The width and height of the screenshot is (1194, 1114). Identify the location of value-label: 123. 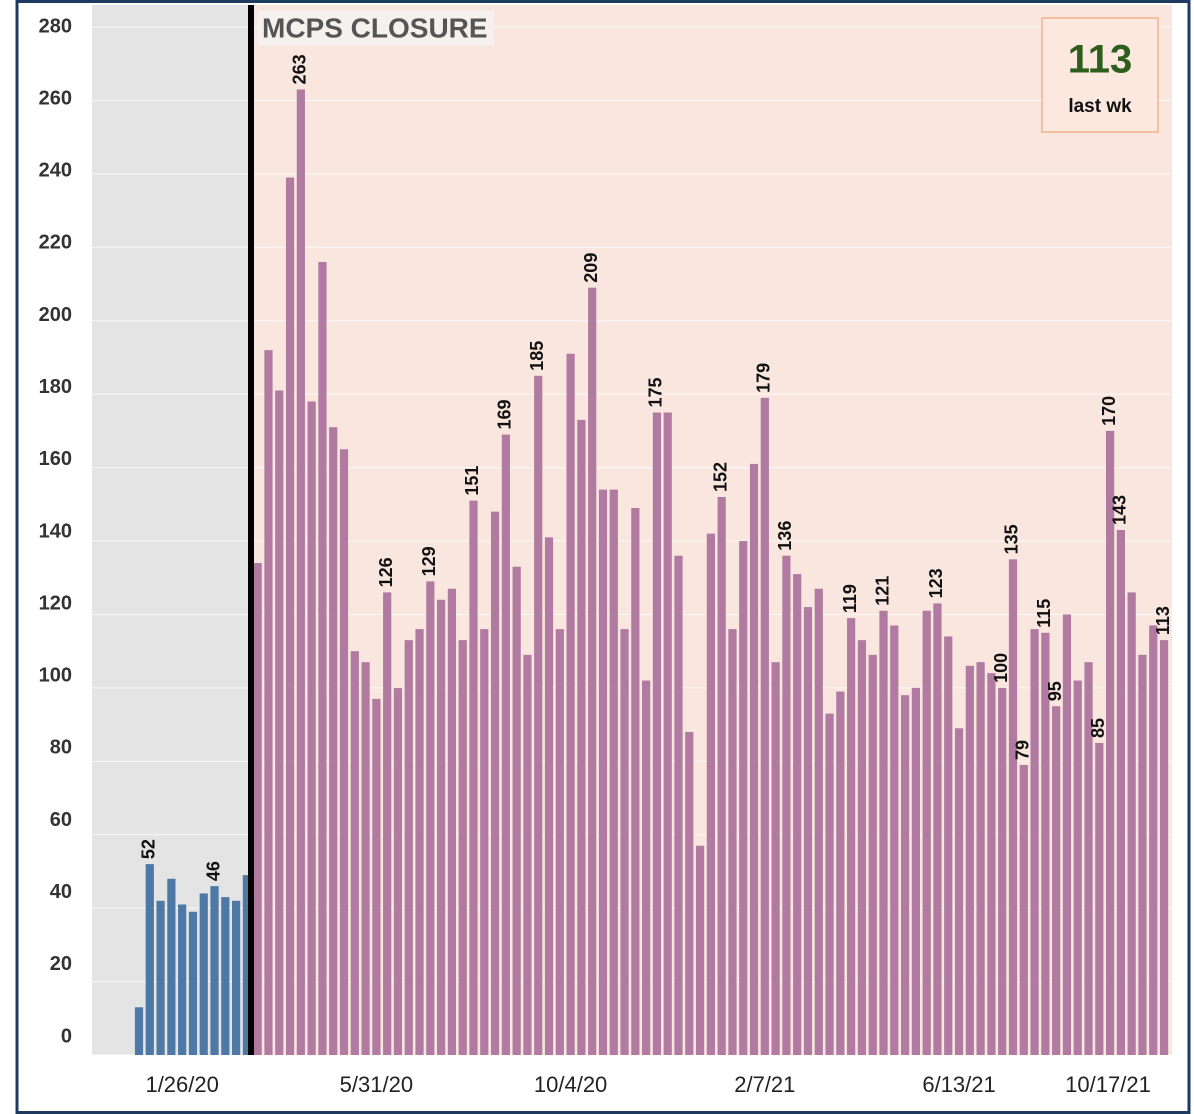
(936, 583).